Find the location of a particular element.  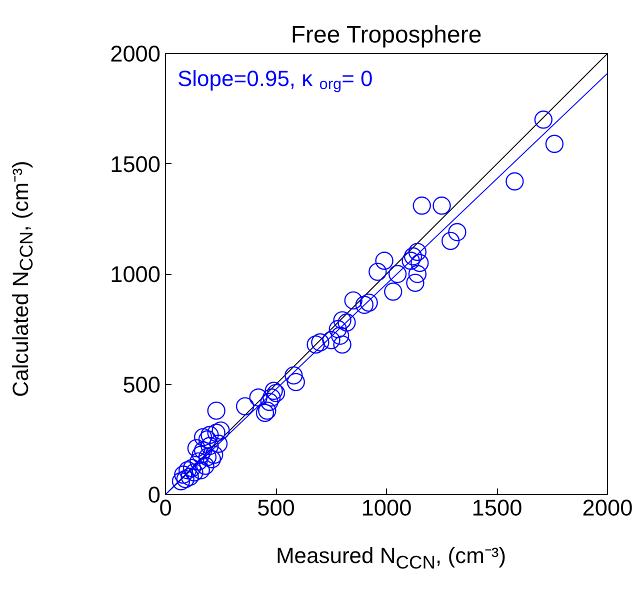

x-tick-label: 1000 is located at coordinates (386, 507).